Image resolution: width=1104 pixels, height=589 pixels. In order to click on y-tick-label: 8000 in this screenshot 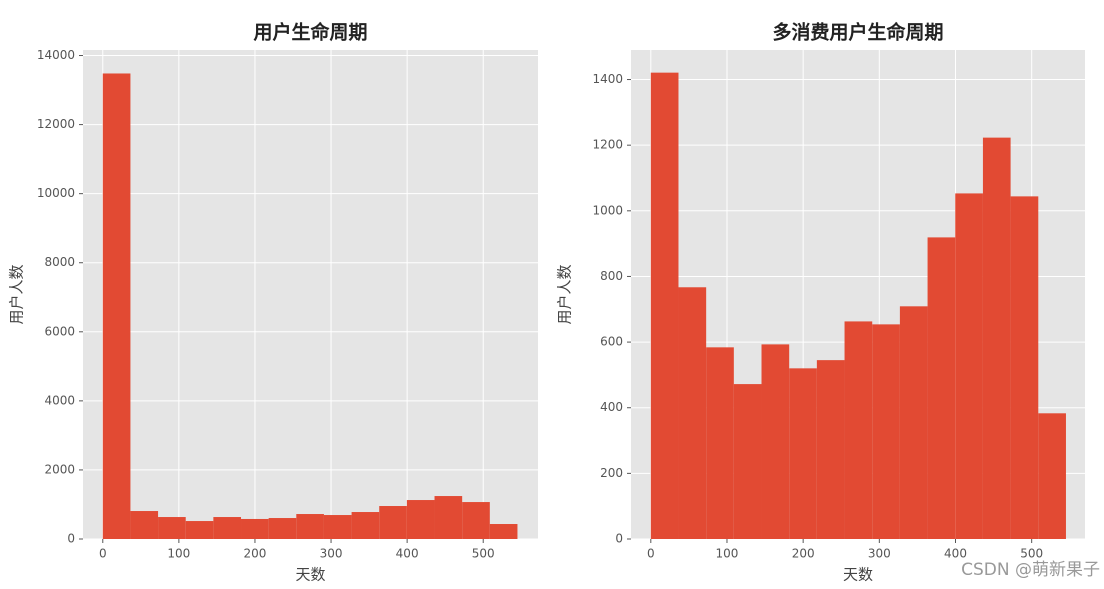, I will do `click(59, 262)`.